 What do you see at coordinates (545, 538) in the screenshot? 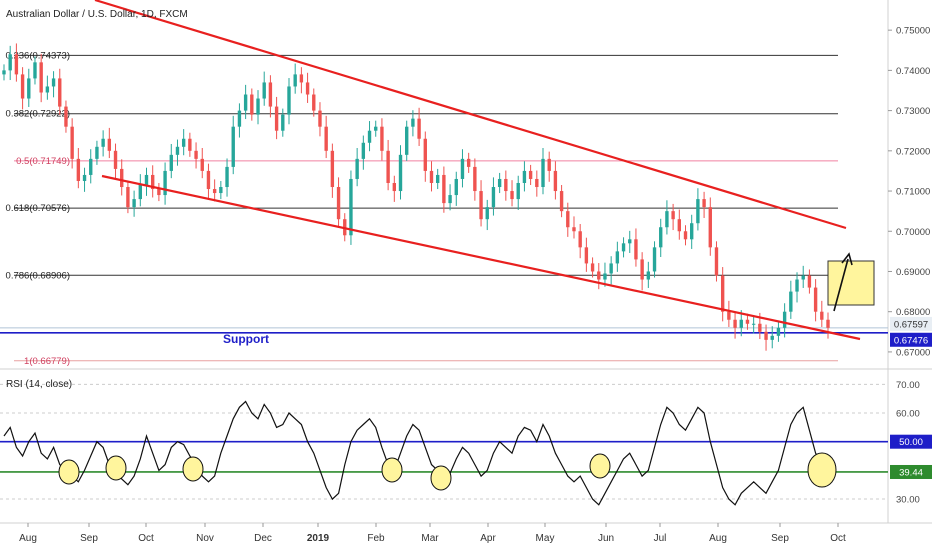
I see `x-tick-label: May` at bounding box center [545, 538].